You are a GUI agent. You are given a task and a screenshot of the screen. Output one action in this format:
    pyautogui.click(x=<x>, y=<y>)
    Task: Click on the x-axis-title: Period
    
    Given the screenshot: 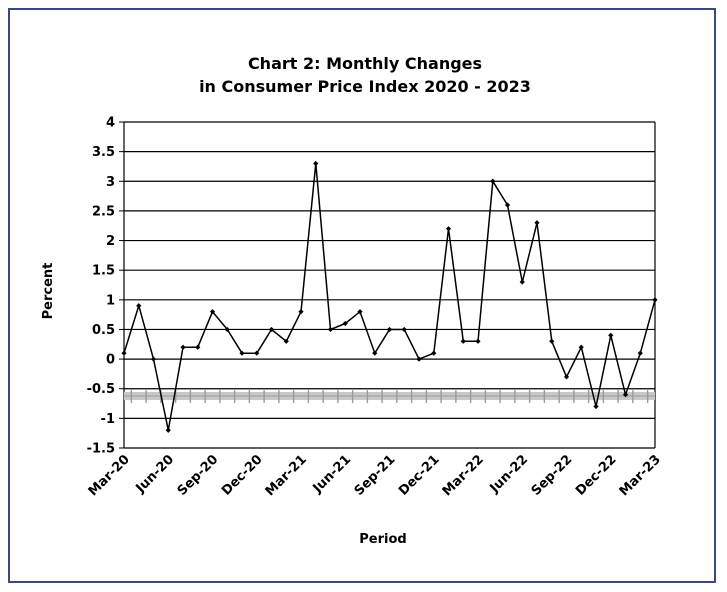 What is the action you would take?
    pyautogui.click(x=382, y=539)
    